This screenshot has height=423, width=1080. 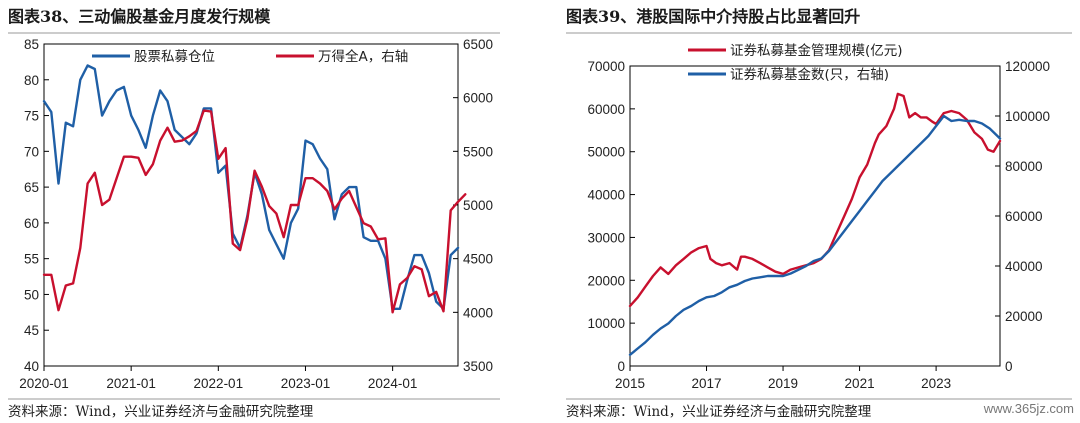 I want to click on right-tick-label-fig38: 6000, so click(x=478, y=98).